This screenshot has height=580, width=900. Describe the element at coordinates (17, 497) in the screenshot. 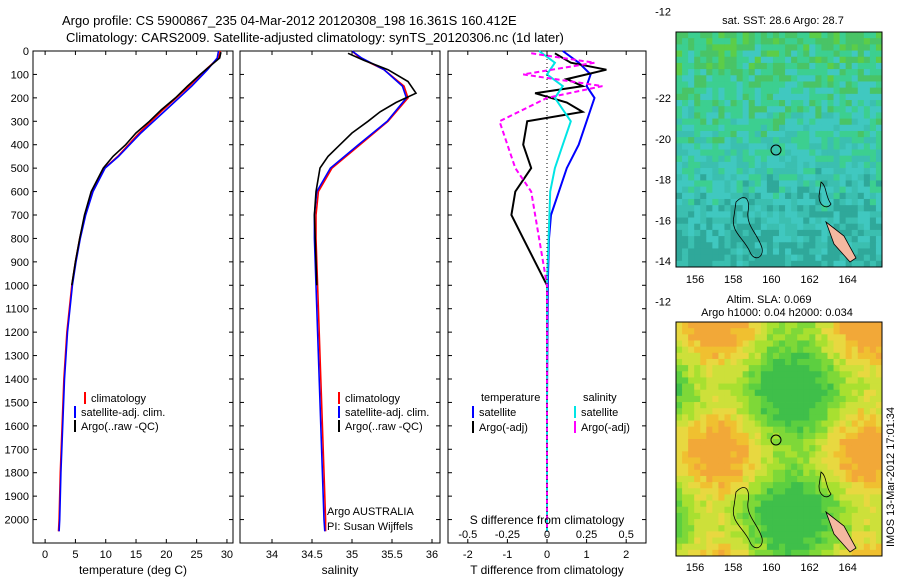

I see `depth-tick-label: 1900` at that location.